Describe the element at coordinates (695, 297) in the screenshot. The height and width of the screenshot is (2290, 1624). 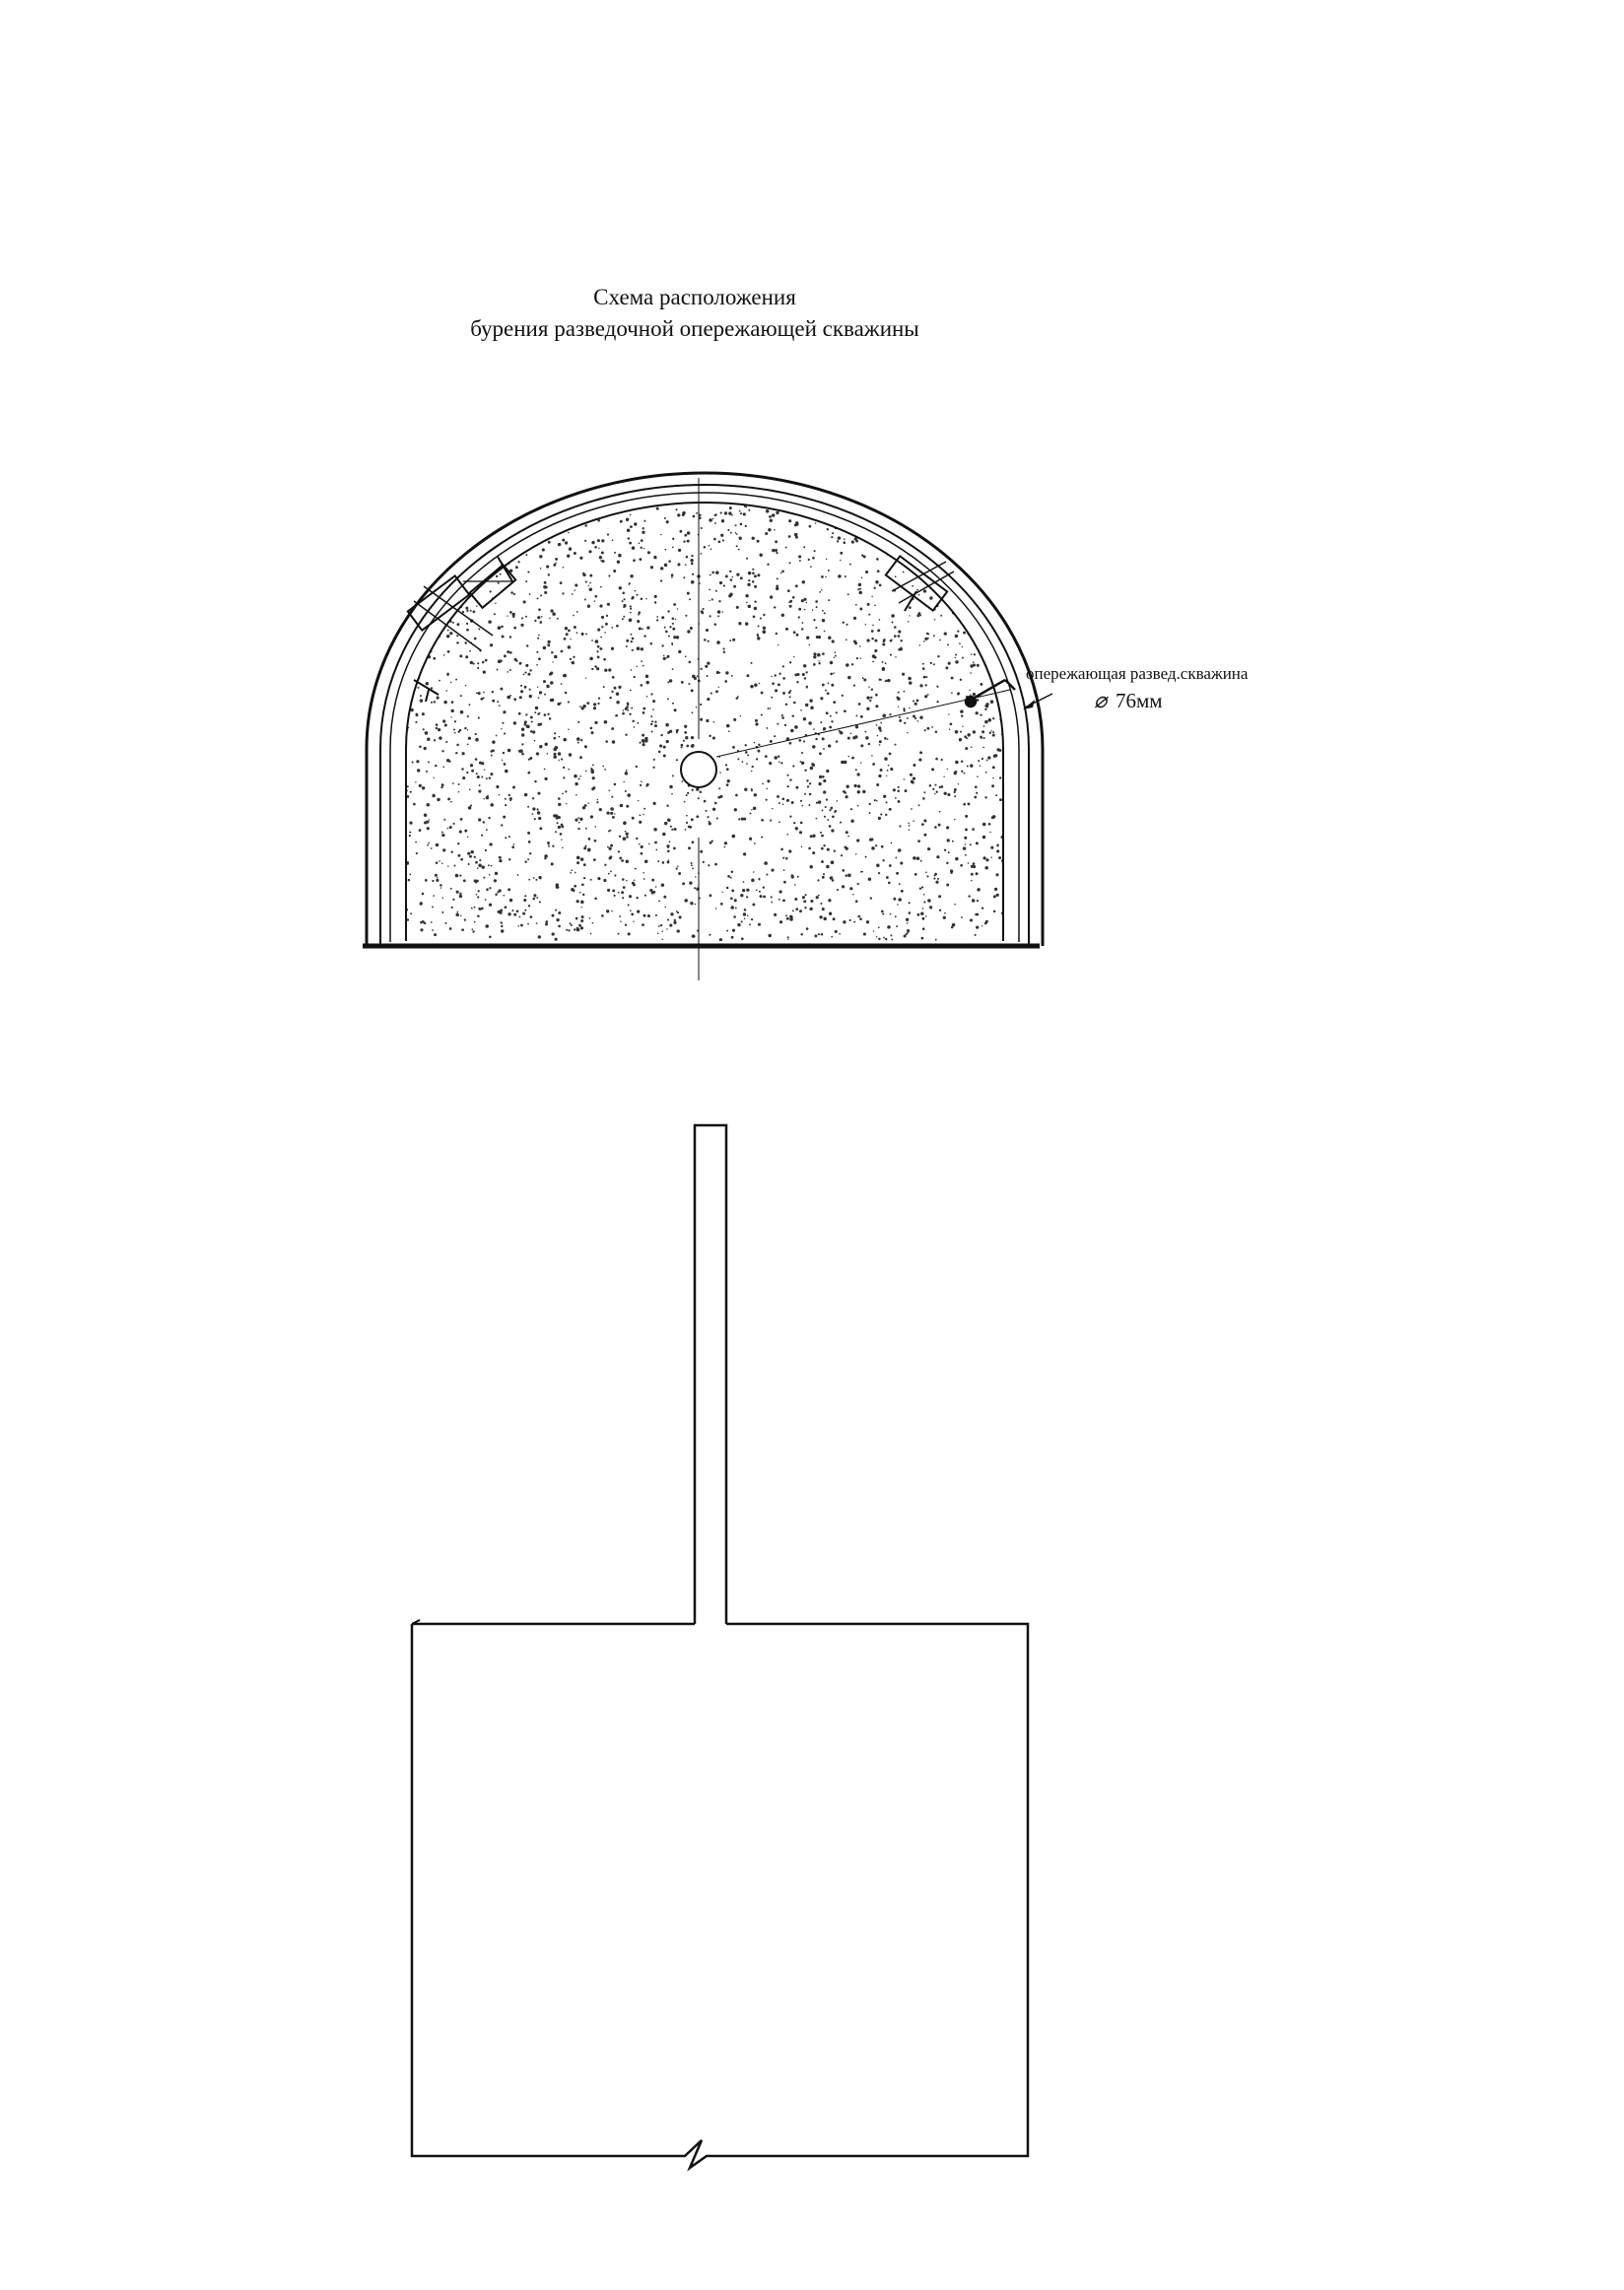
I see `title-line-1: Схема расположения` at that location.